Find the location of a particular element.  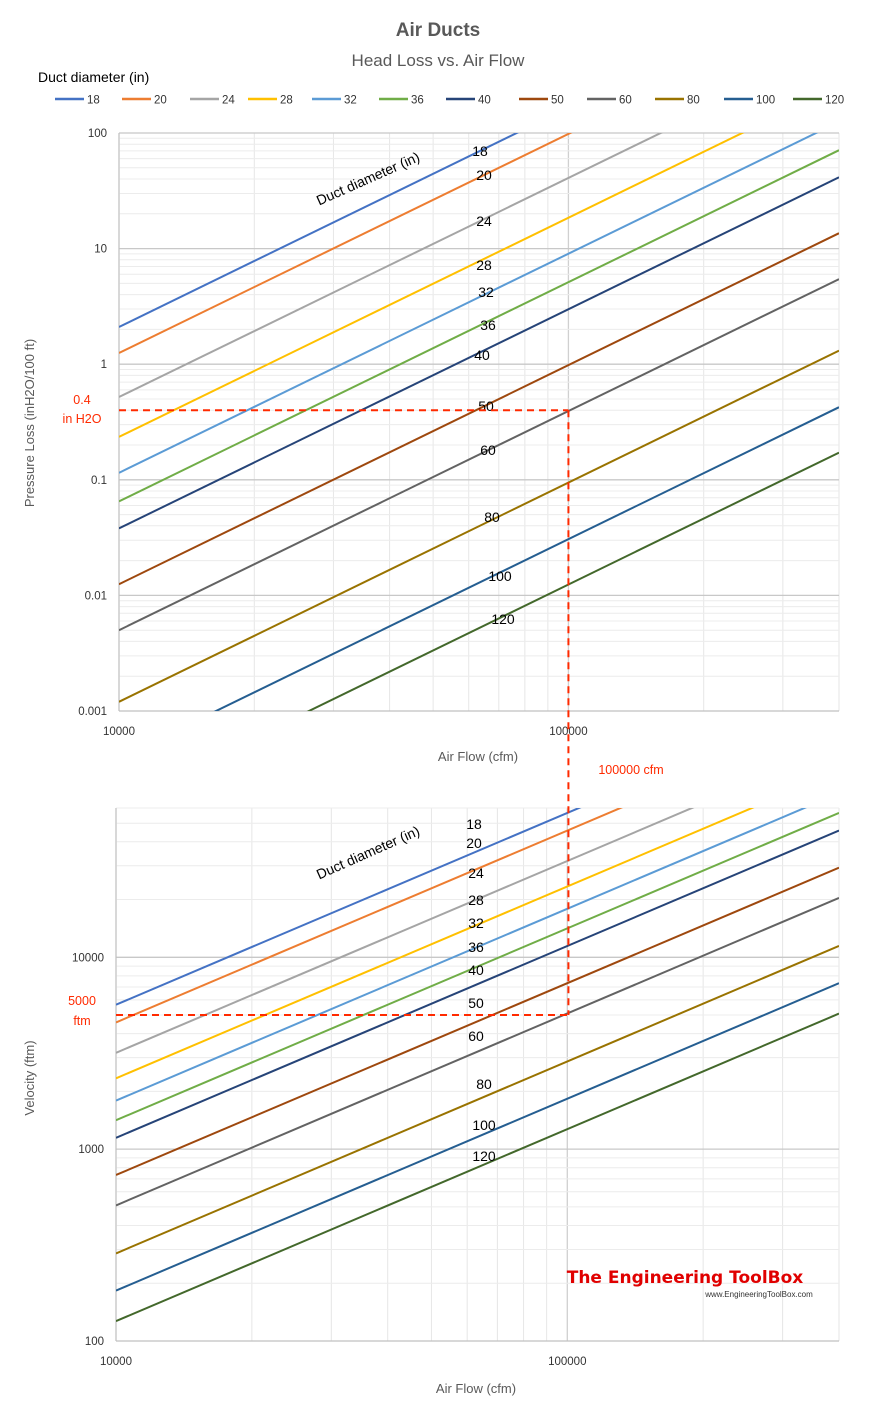

y-tick-label: 0.1 is located at coordinates (99, 481).